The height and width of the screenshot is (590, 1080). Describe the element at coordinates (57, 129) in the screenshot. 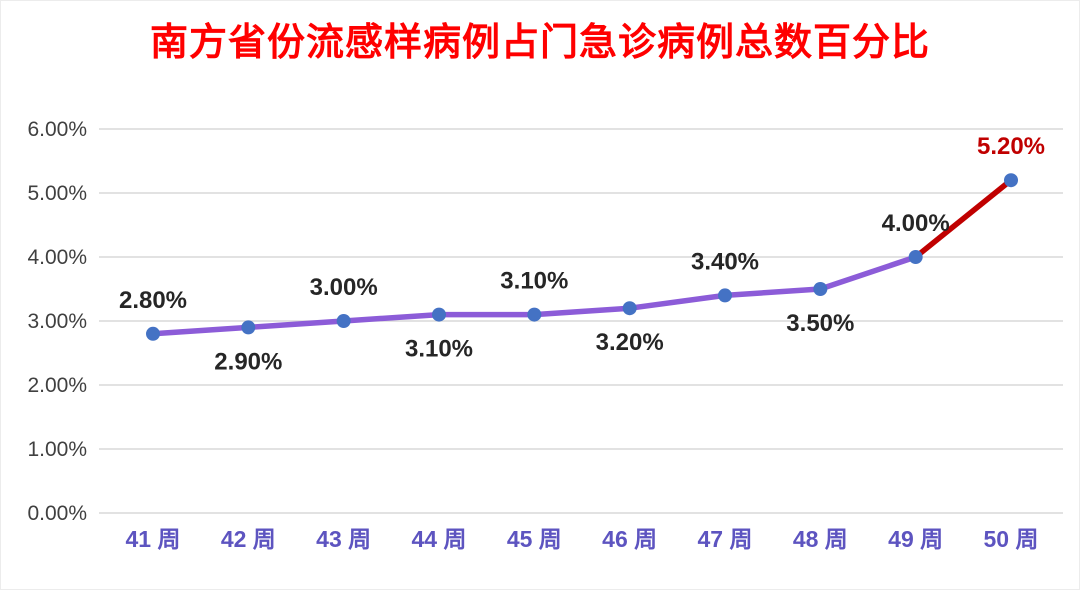

I see `y-axis-tick-label: 6.00%` at that location.